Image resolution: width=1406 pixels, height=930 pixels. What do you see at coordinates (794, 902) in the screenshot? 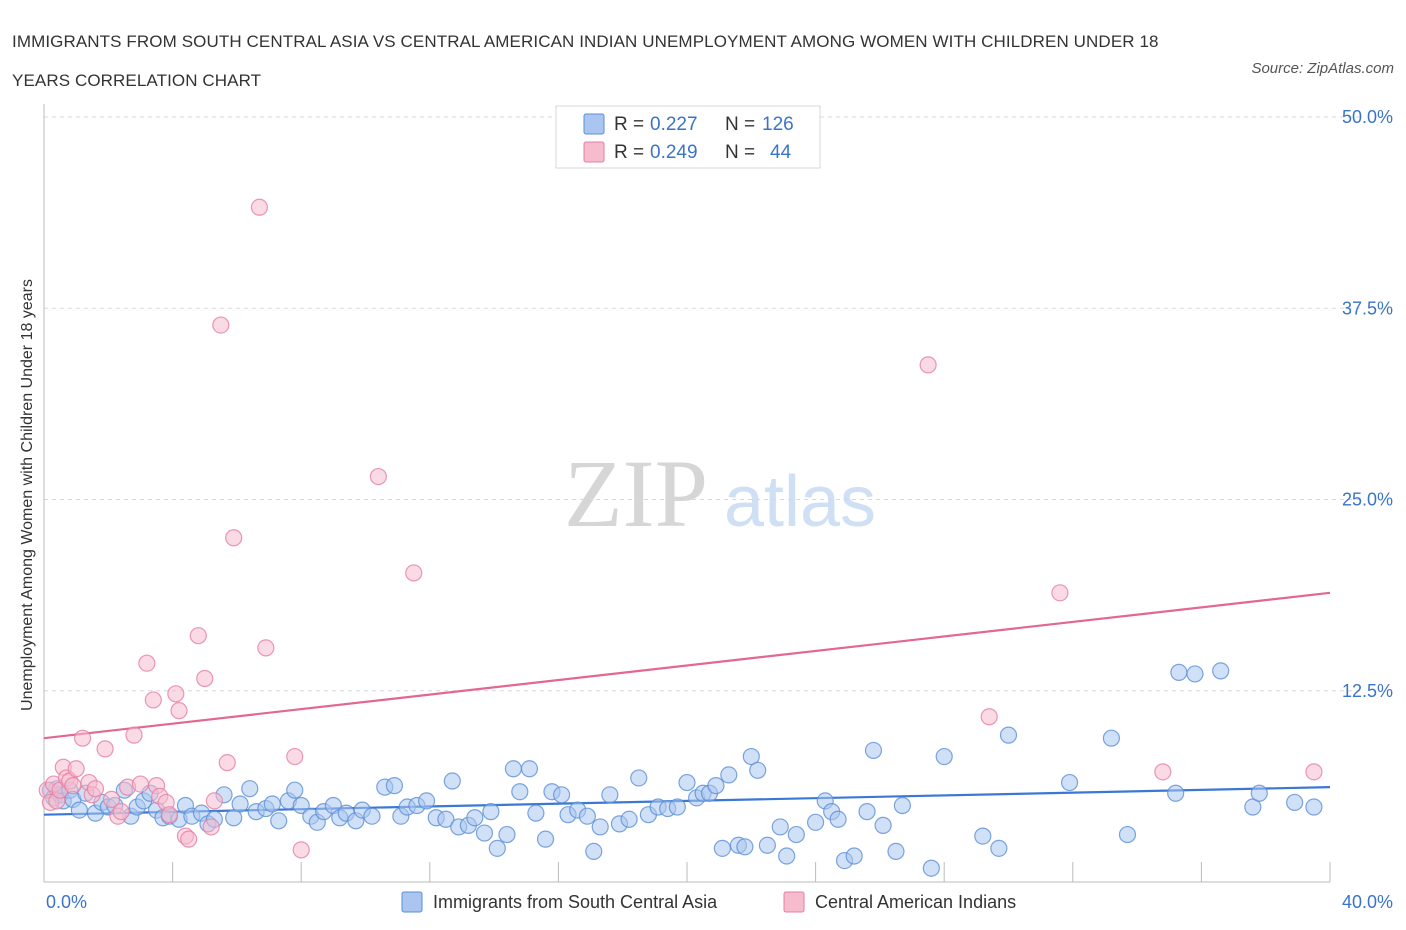
I see `legend-swatch-pink` at bounding box center [794, 902].